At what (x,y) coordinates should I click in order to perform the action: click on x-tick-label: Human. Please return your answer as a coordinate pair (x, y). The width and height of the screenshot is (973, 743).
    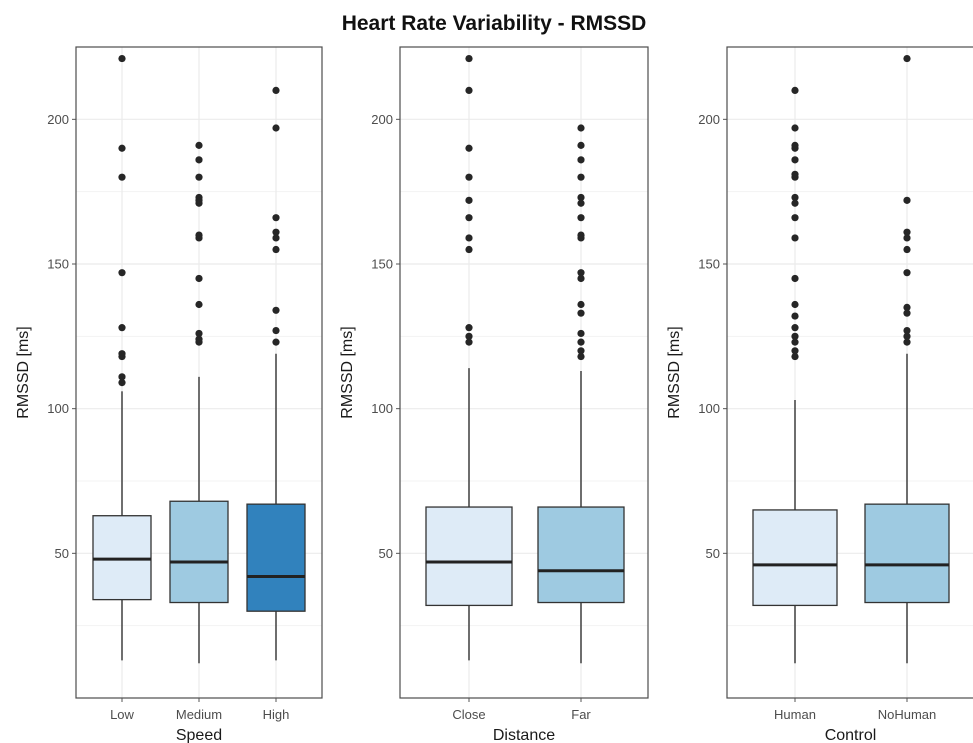
    Looking at the image, I should click on (795, 714).